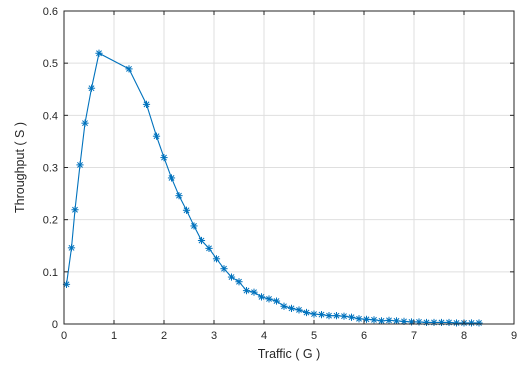 The height and width of the screenshot is (365, 524). I want to click on x-tick-label: 1, so click(114, 336).